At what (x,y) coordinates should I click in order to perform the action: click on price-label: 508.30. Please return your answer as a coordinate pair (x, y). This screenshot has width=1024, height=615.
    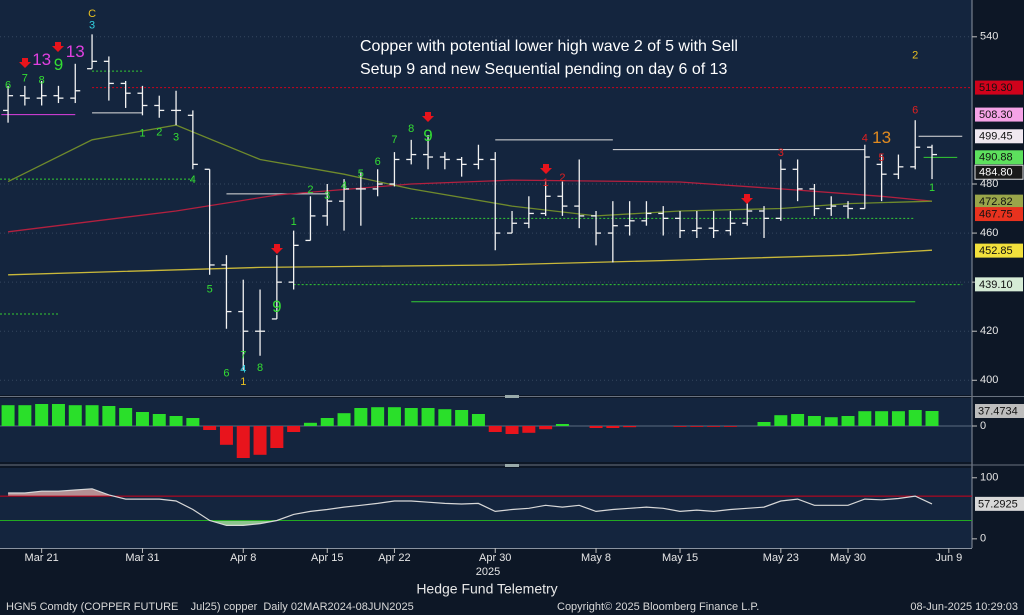
    Looking at the image, I should click on (996, 115).